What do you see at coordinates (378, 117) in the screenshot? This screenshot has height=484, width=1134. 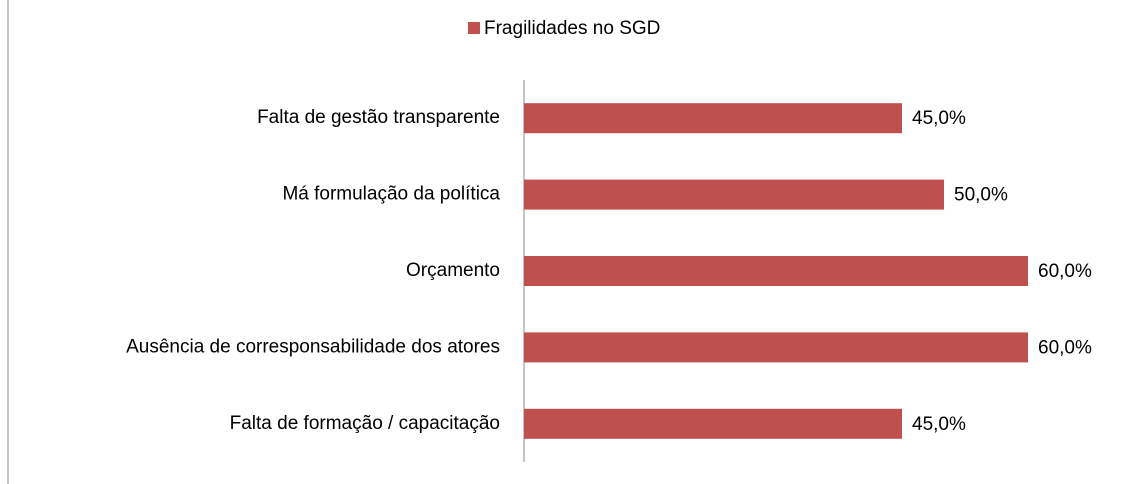 I see `category-label: Falta de gestão transparente` at bounding box center [378, 117].